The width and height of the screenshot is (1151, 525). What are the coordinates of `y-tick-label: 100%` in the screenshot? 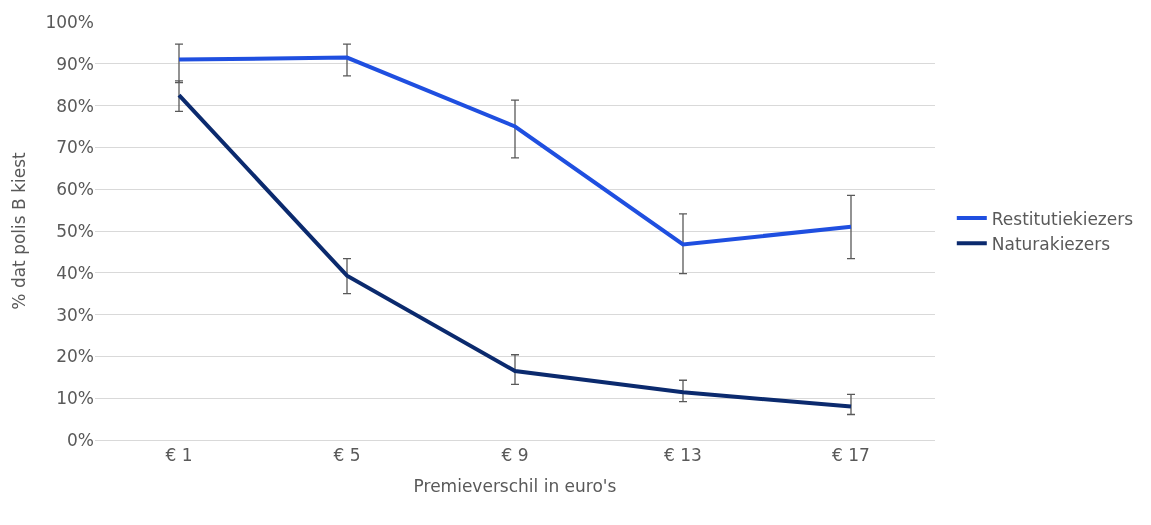 It's located at (69, 21).